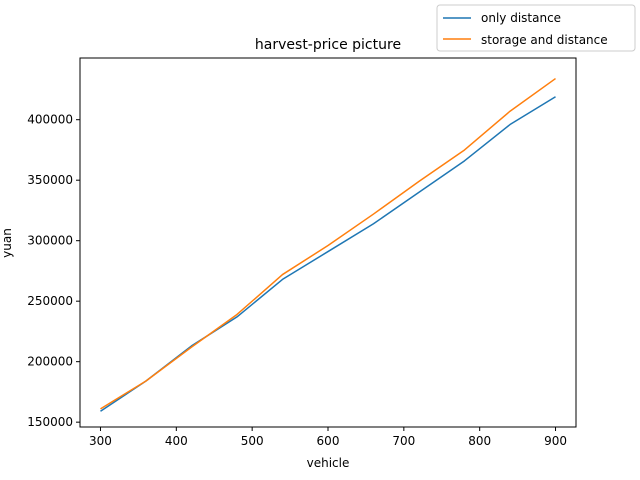 This screenshot has height=480, width=640. What do you see at coordinates (50, 362) in the screenshot?
I see `y-tick-label: 200000` at bounding box center [50, 362].